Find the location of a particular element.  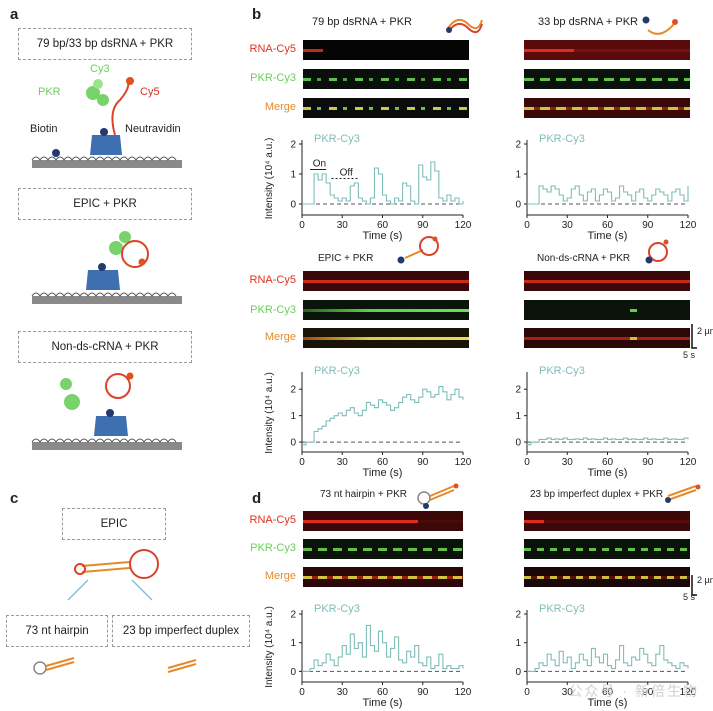

scale-y-label-b: 2 µm is located at coordinates (705, 331).